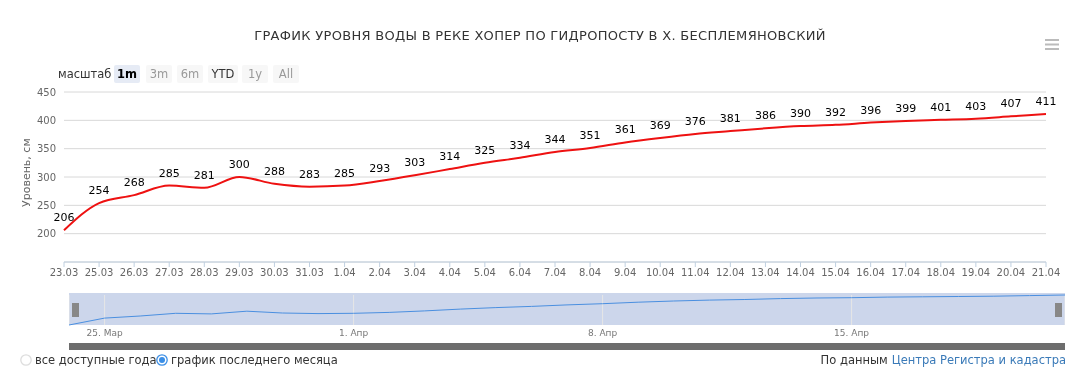  What do you see at coordinates (450, 157) in the screenshot?
I see `data-label: 314` at bounding box center [450, 157].